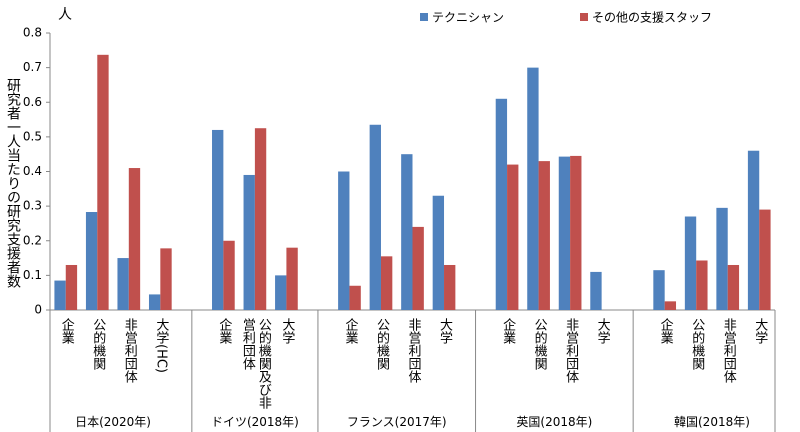 The image size is (800, 432). What do you see at coordinates (396, 422) in the screenshot?
I see `group-label: フランス(2017年)` at bounding box center [396, 422].